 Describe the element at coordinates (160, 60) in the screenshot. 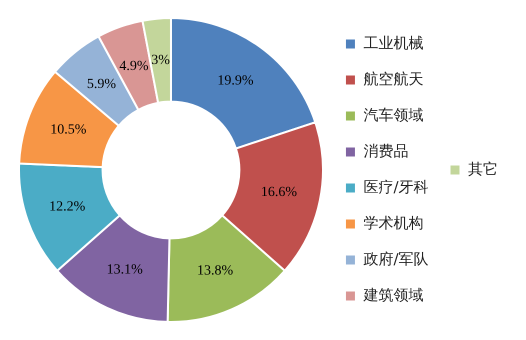

I see `data-label: 3%` at that location.